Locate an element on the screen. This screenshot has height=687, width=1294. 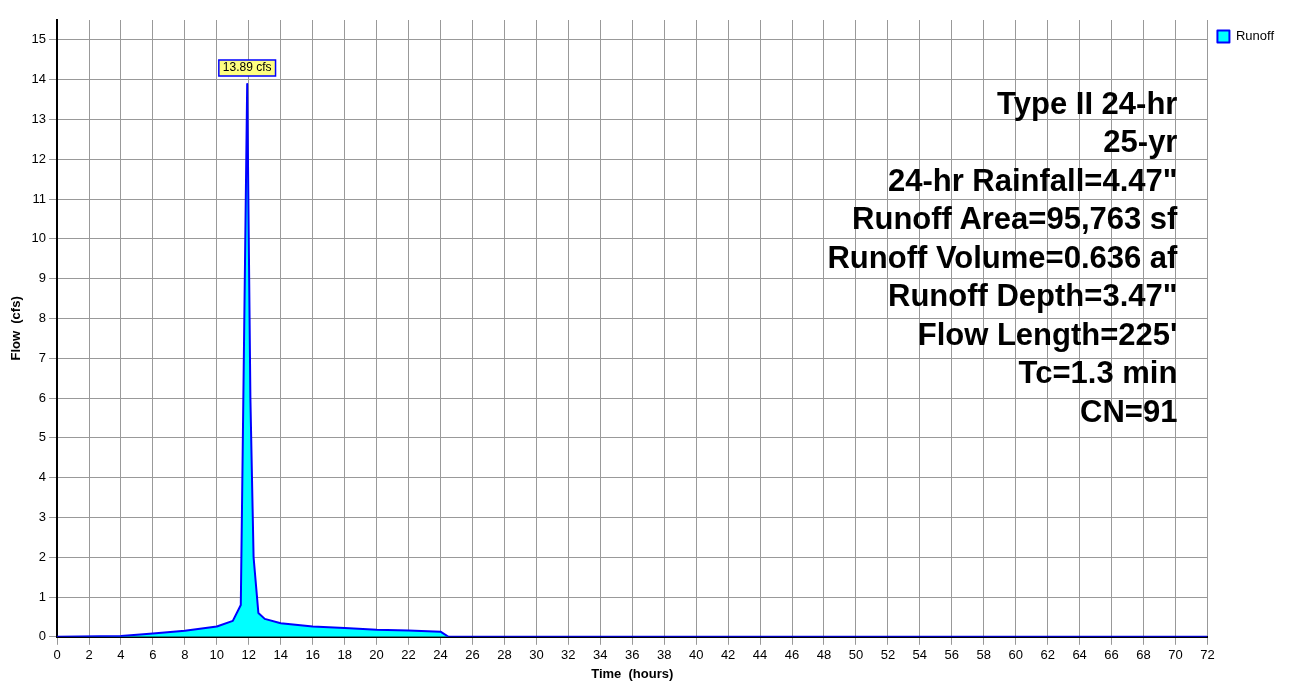
y-tick-label: 6 is located at coordinates (42, 397).